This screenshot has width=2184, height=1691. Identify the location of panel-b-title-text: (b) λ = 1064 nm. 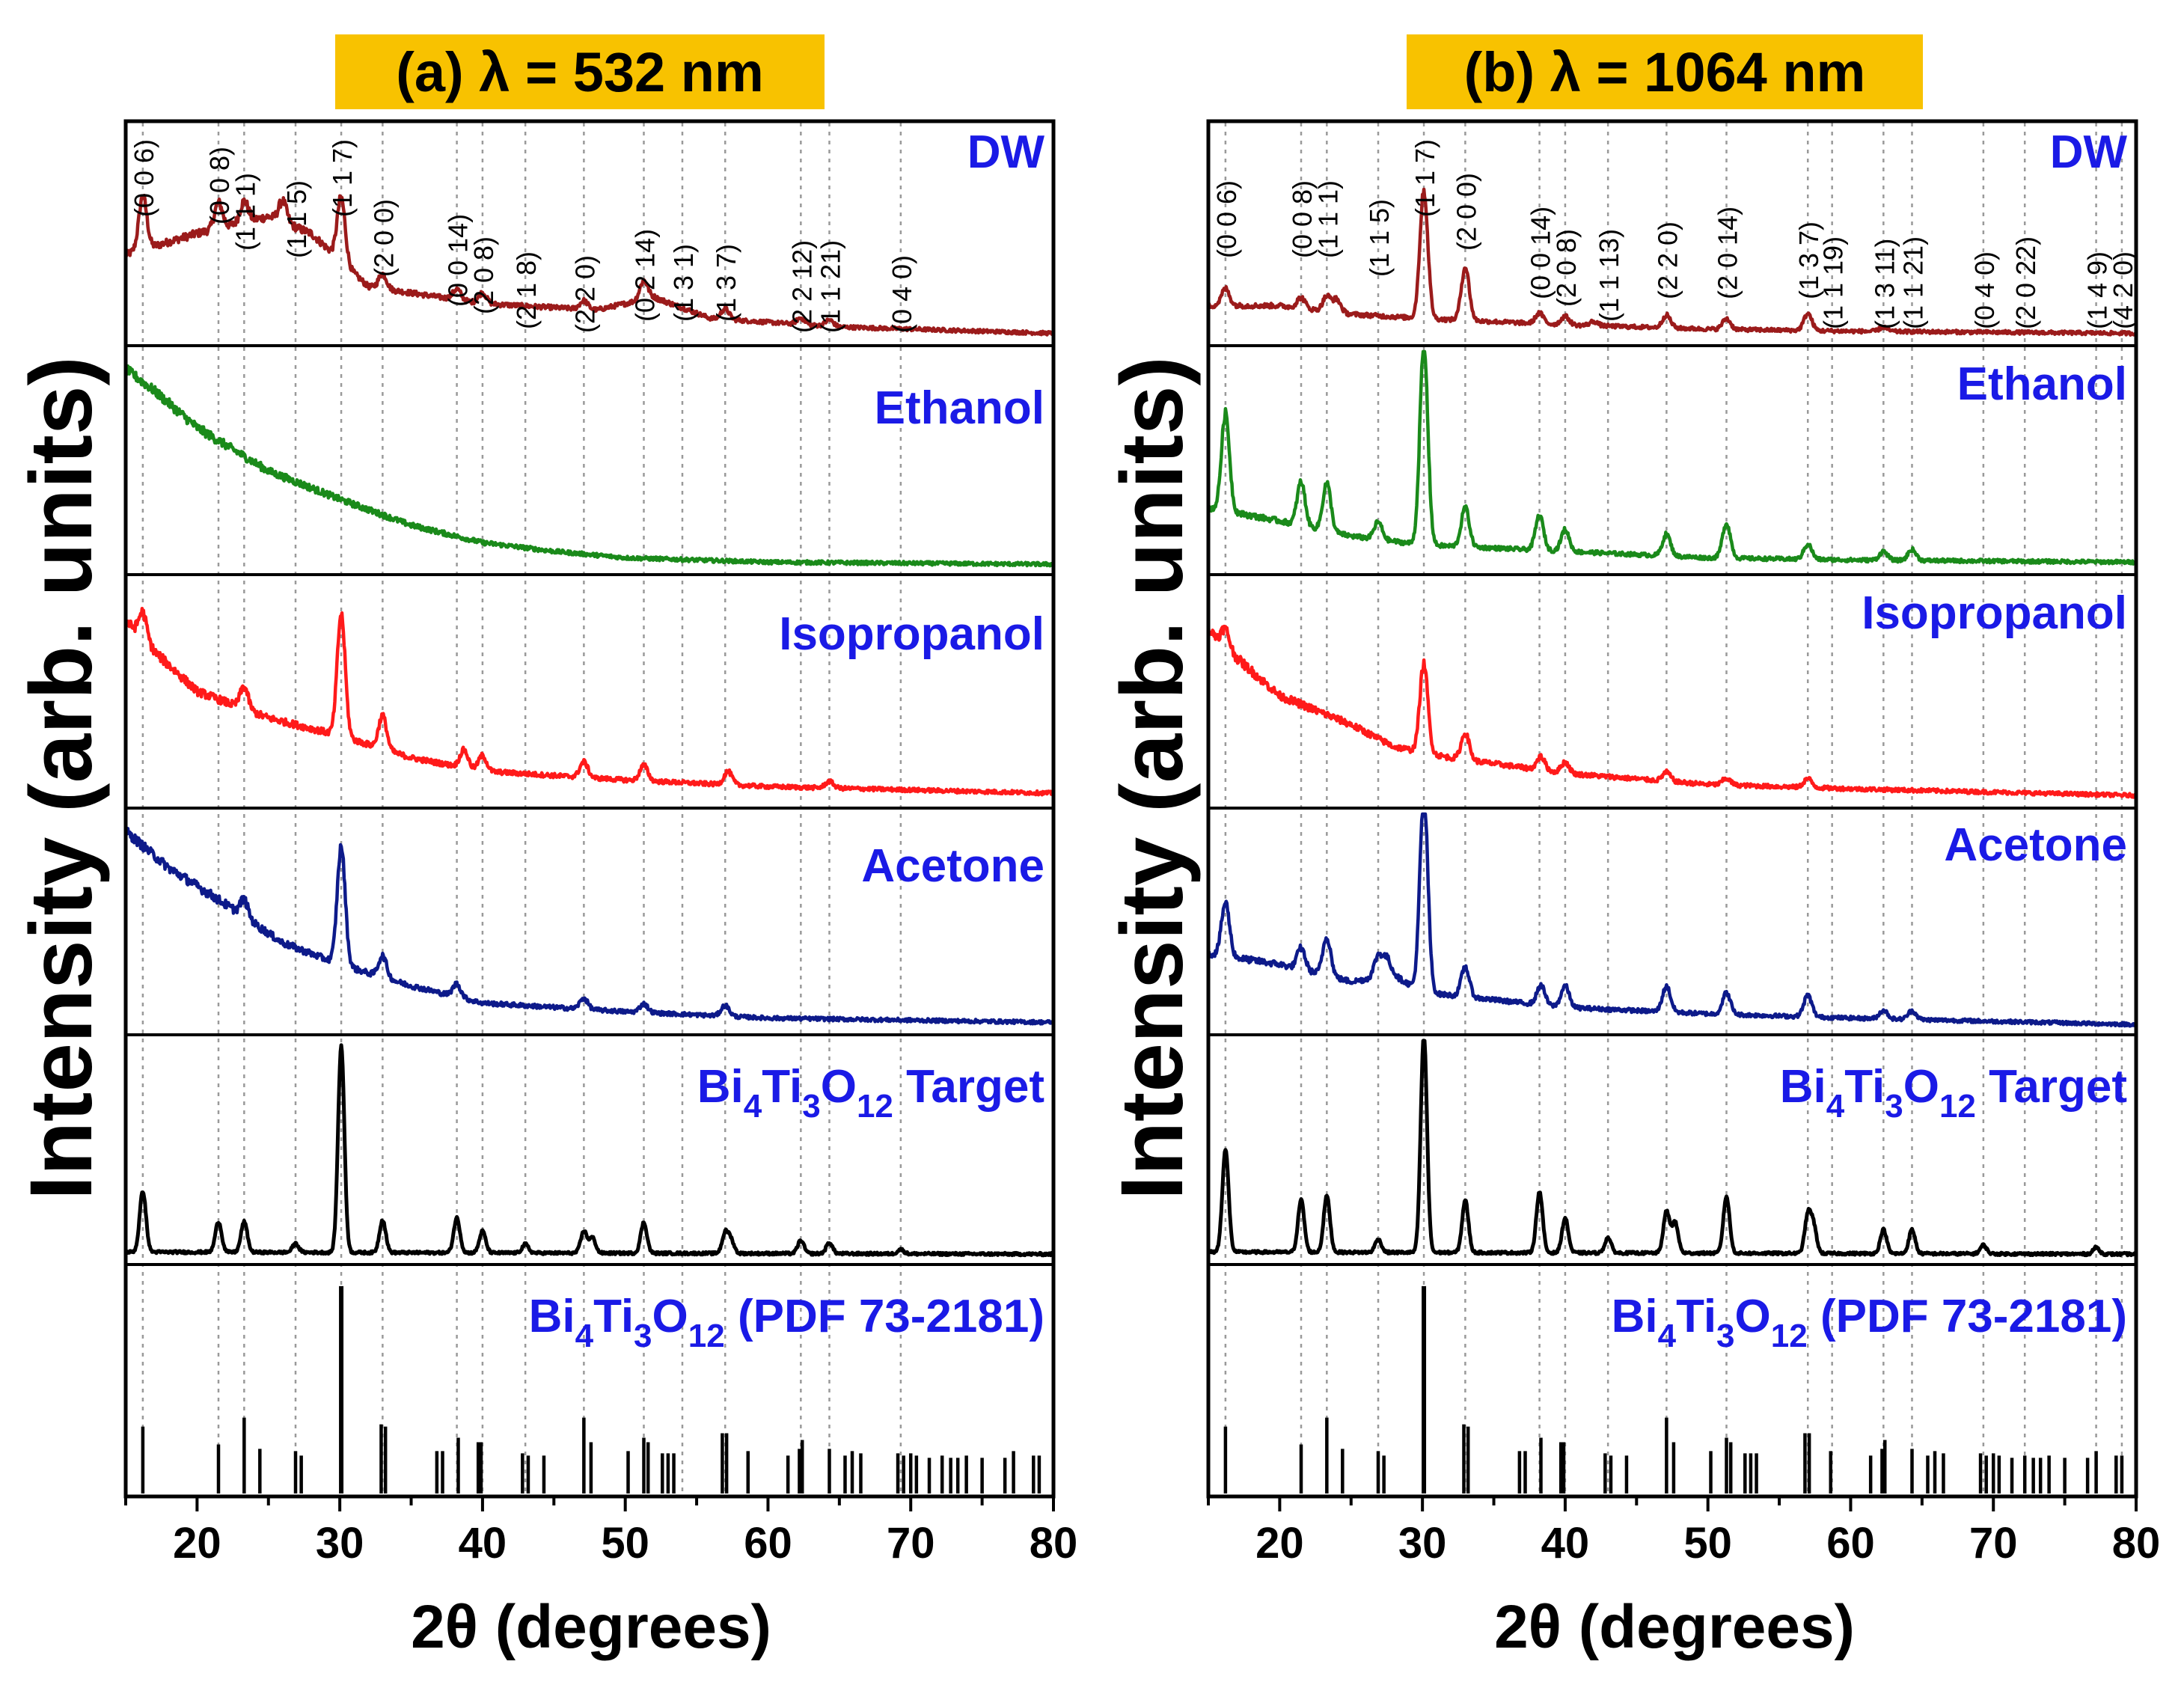
(1664, 71).